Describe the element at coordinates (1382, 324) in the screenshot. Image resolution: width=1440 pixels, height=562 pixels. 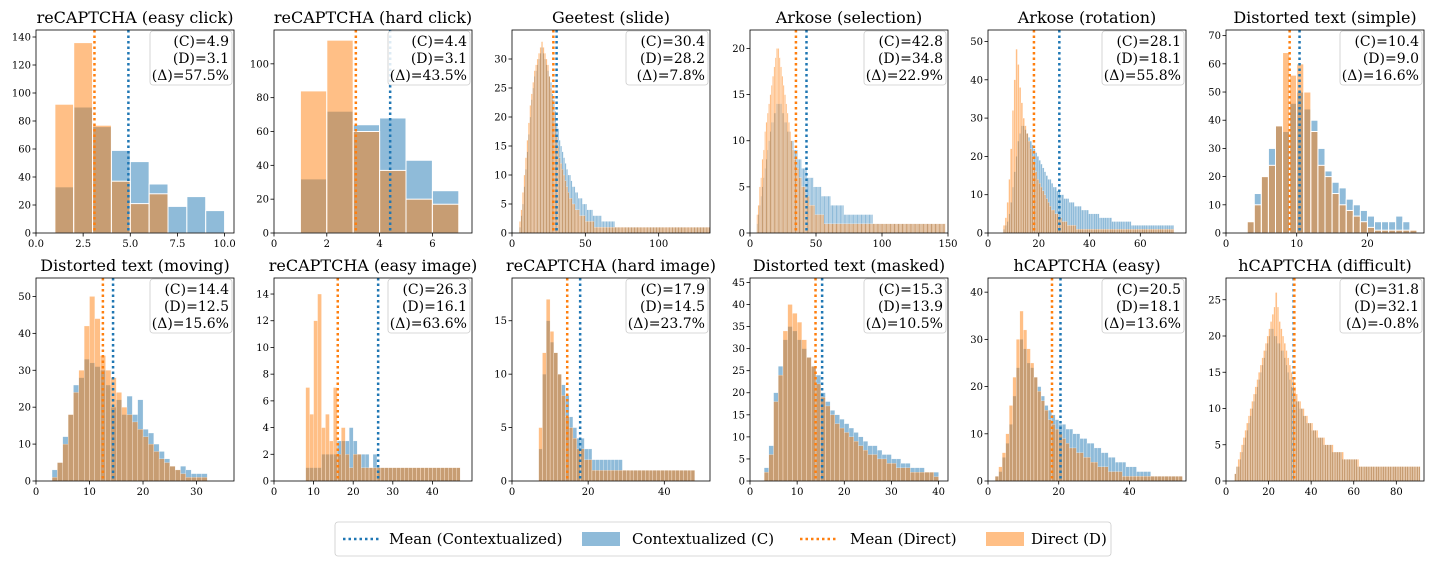
I see `stats-line: (Δ)=-0.8%` at that location.